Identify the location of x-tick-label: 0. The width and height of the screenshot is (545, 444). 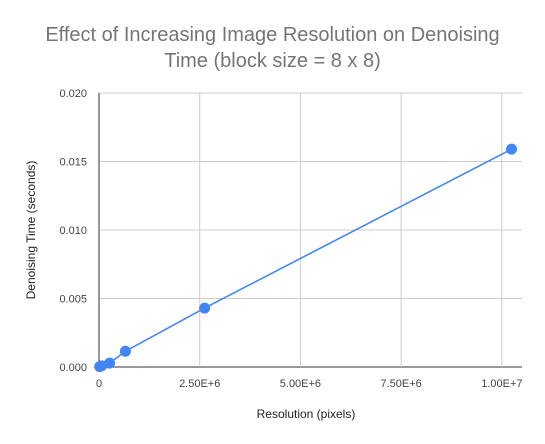
(99, 384).